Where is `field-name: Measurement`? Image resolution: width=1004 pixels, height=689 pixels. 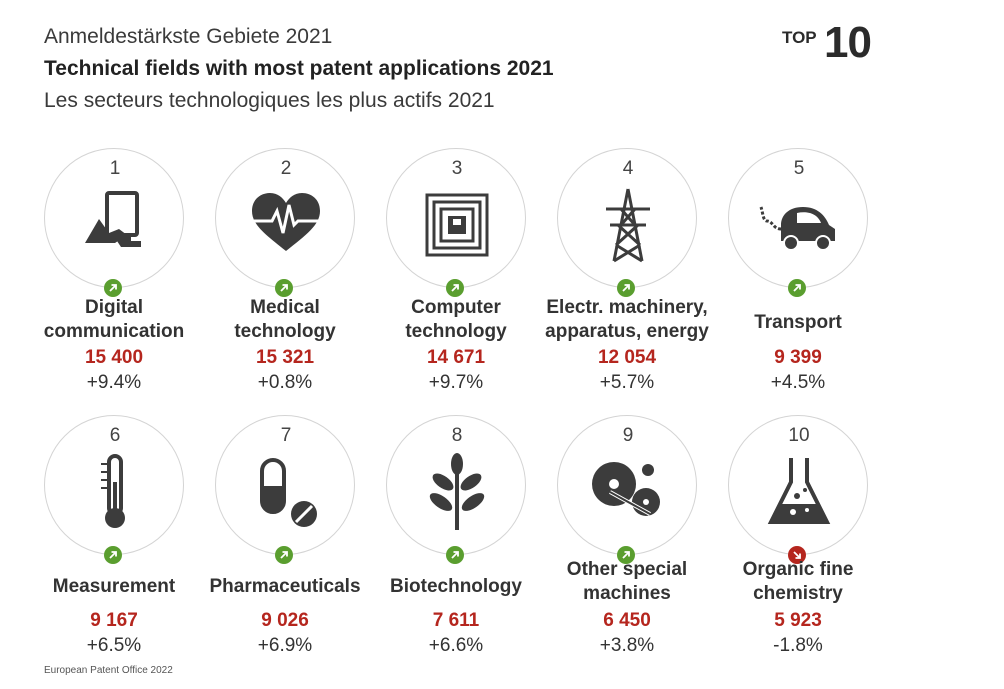 field-name: Measurement is located at coordinates (114, 587).